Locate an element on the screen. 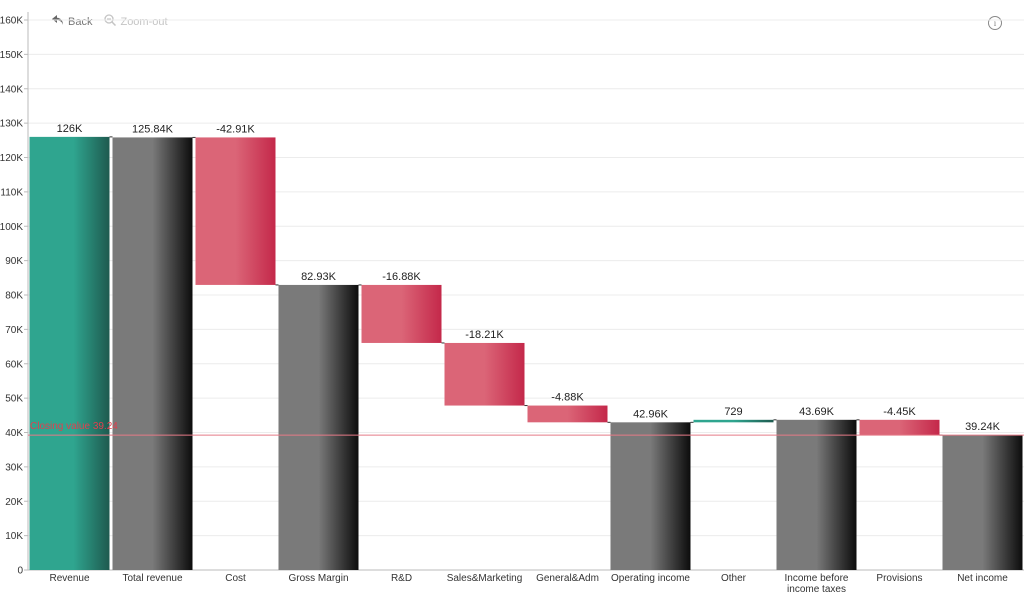 The height and width of the screenshot is (595, 1024). chart-toolbar: Back Zoom-out is located at coordinates (110, 21).